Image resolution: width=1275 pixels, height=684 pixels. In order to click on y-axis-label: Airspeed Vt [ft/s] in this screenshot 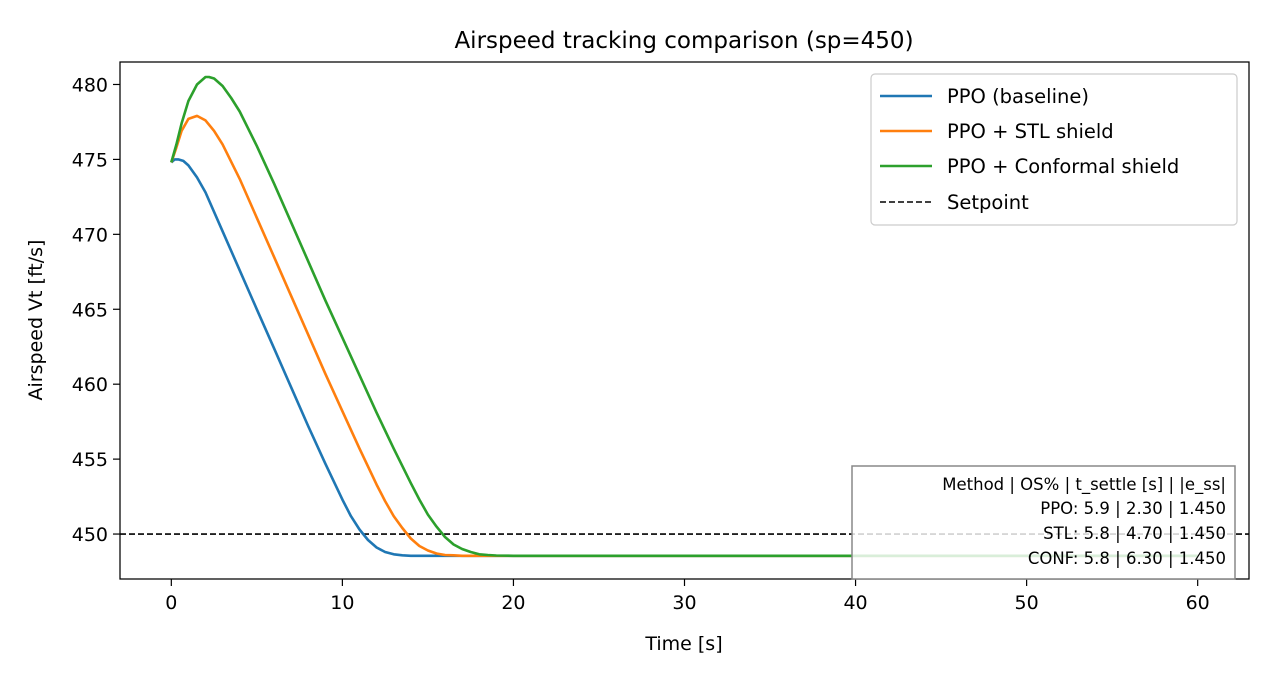, I will do `click(36, 320)`.